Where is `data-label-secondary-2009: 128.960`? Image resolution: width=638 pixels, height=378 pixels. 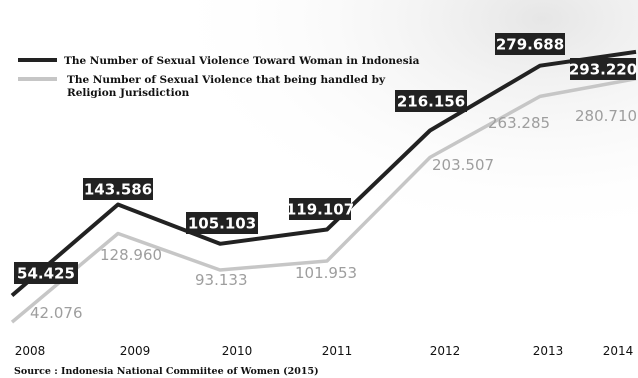 data-label-secondary-2009: 128.960 is located at coordinates (131, 255).